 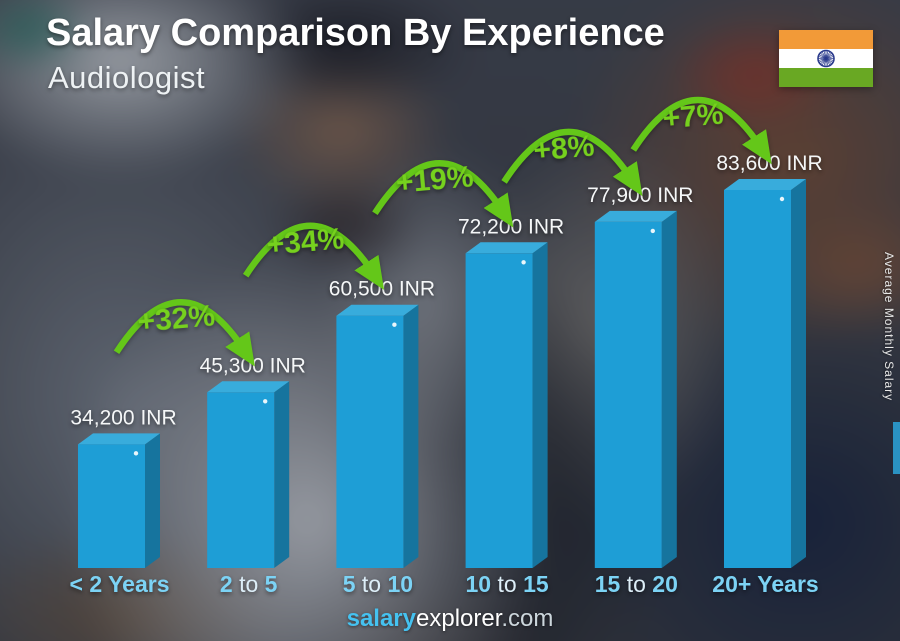 What do you see at coordinates (305, 242) in the screenshot?
I see `increase-label: +34%` at bounding box center [305, 242].